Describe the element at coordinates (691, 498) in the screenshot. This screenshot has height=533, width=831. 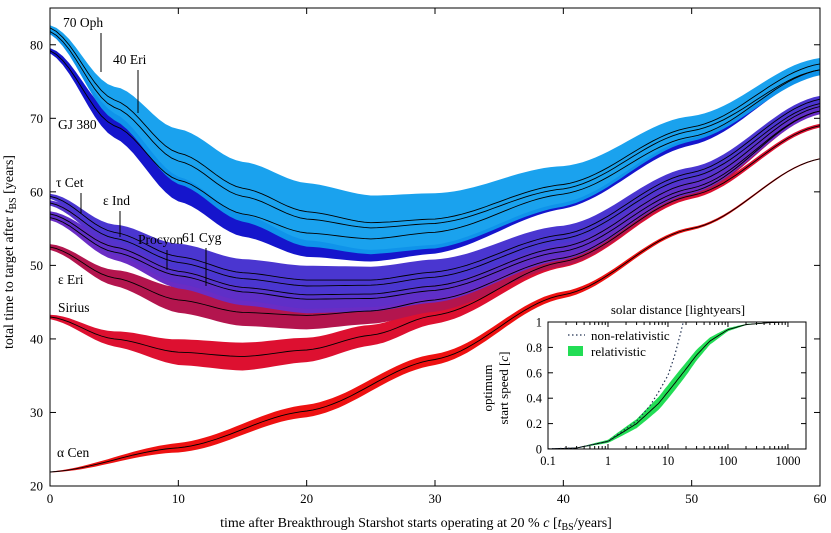
I see `x-tick-label: 50` at that location.